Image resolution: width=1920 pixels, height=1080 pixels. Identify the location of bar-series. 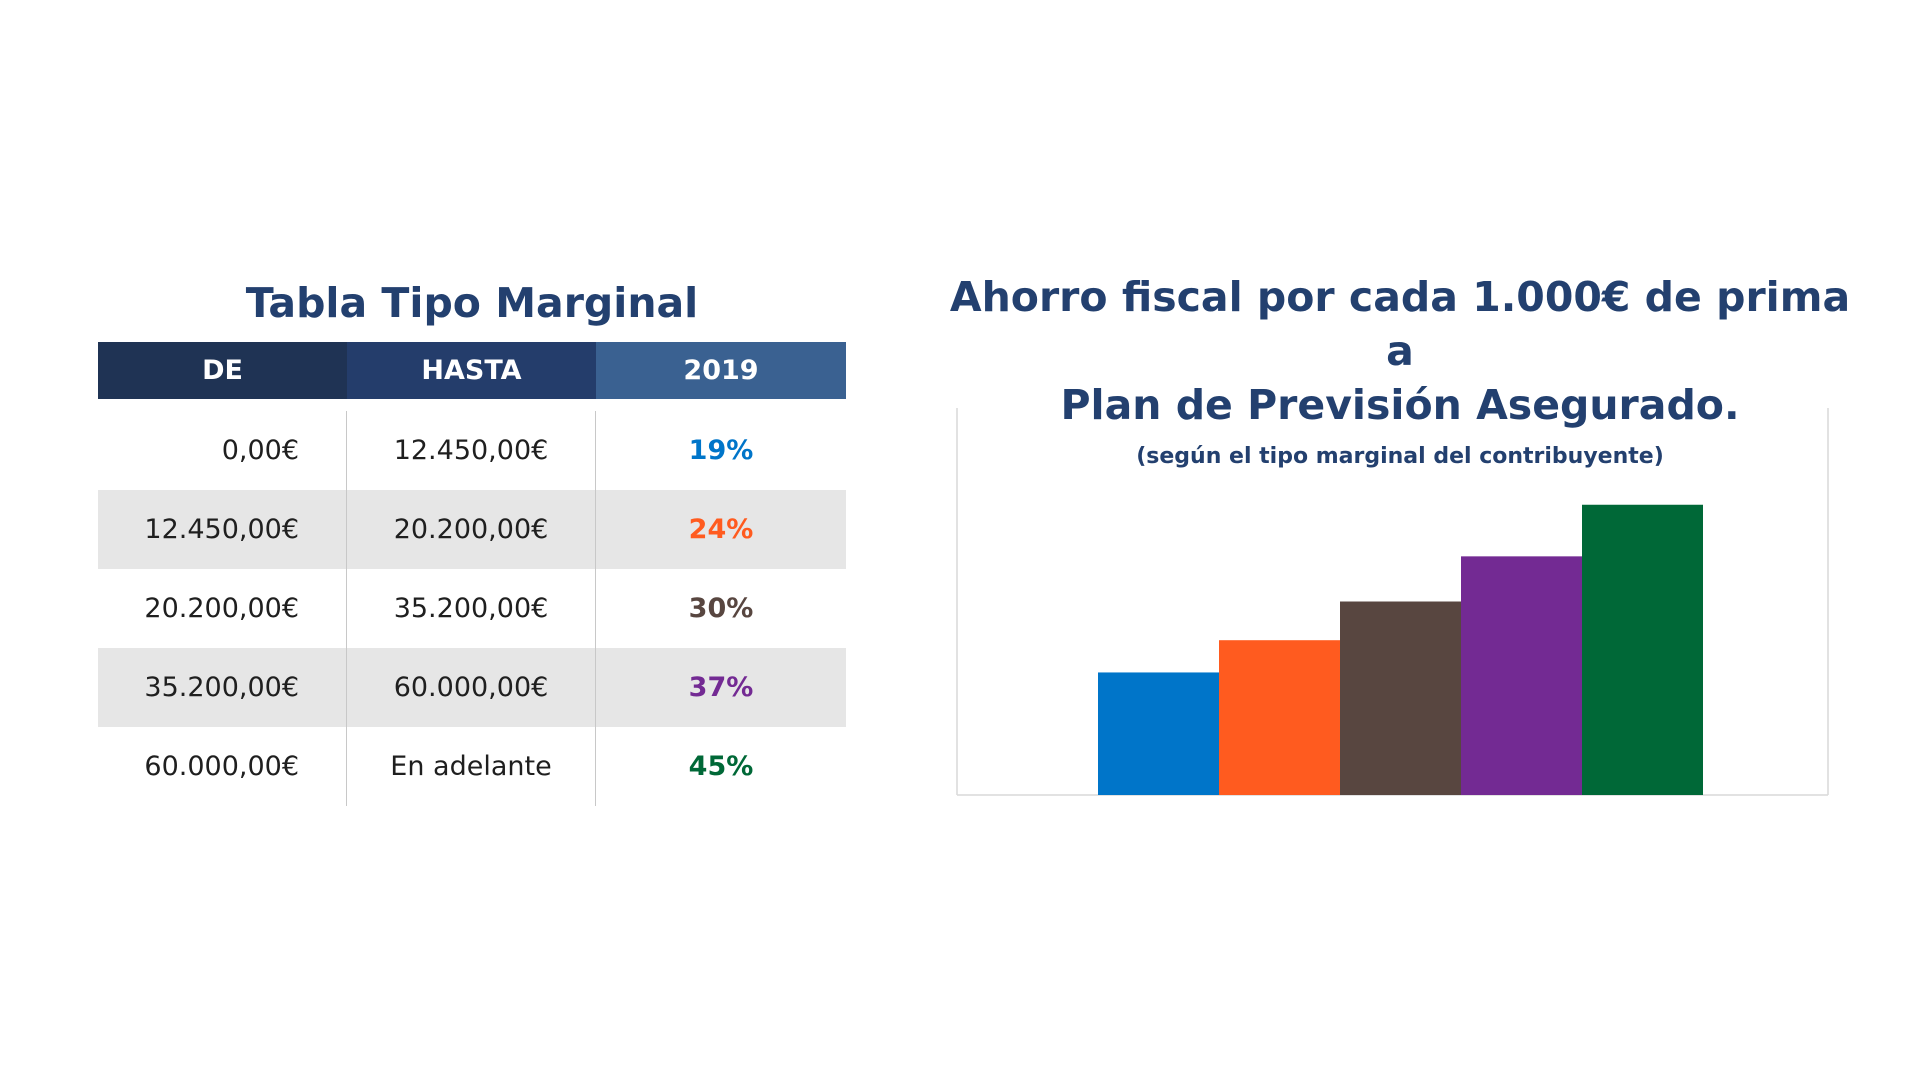
(1400, 649).